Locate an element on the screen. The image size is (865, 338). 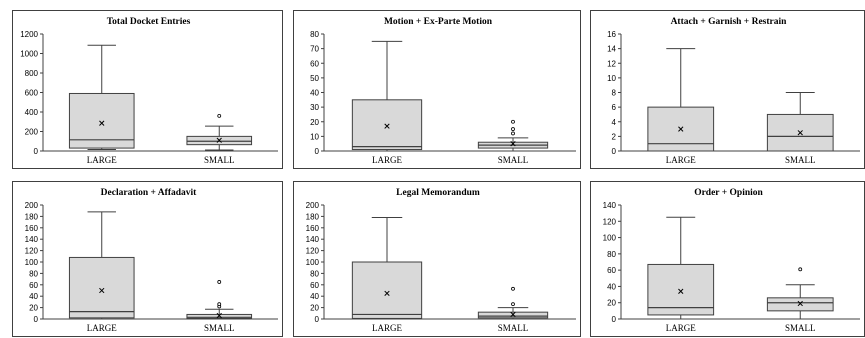
y-tick-label: 14 is located at coordinates (611, 49).